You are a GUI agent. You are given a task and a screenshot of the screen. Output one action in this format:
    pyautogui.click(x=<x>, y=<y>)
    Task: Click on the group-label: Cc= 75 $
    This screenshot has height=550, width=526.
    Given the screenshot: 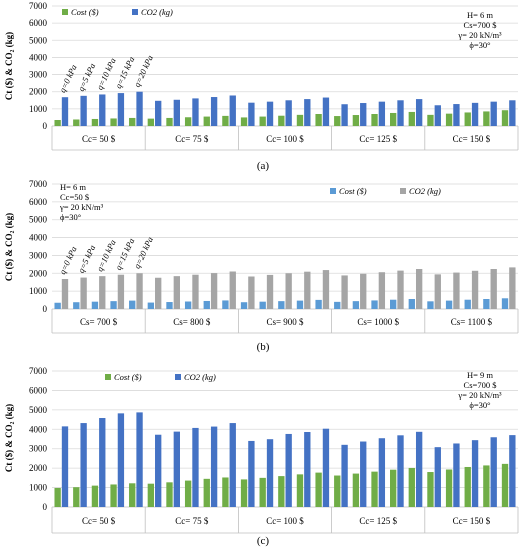 What is the action you would take?
    pyautogui.click(x=192, y=139)
    